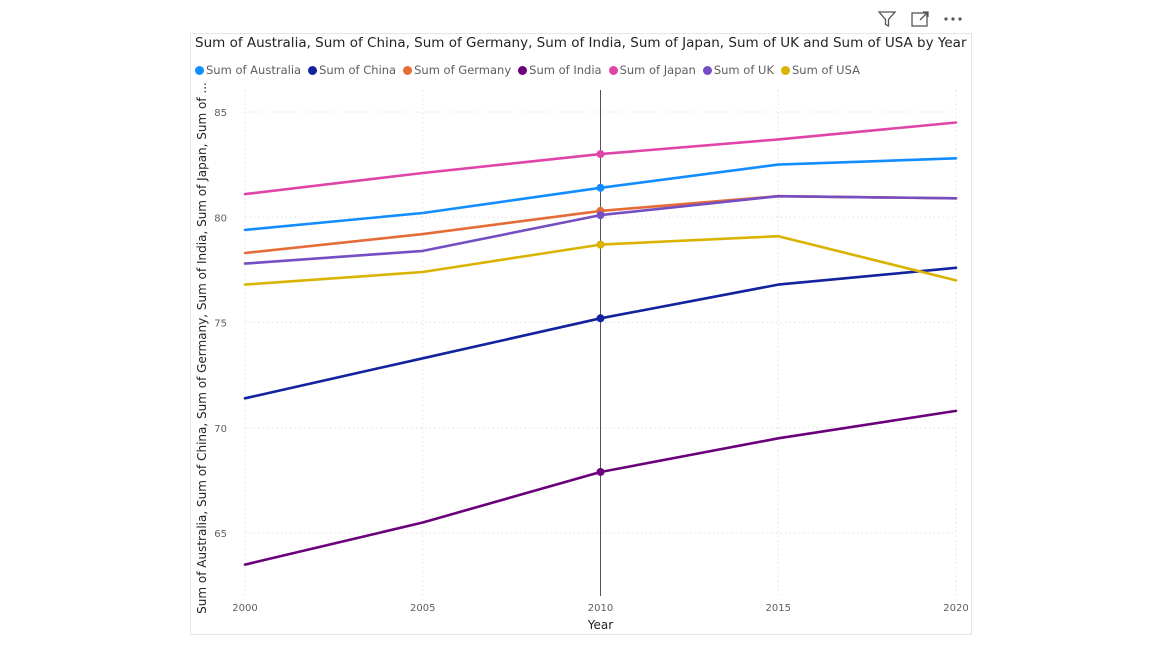 The width and height of the screenshot is (1158, 650). What do you see at coordinates (254, 70) in the screenshot?
I see `legend-label: Sum of Australia` at bounding box center [254, 70].